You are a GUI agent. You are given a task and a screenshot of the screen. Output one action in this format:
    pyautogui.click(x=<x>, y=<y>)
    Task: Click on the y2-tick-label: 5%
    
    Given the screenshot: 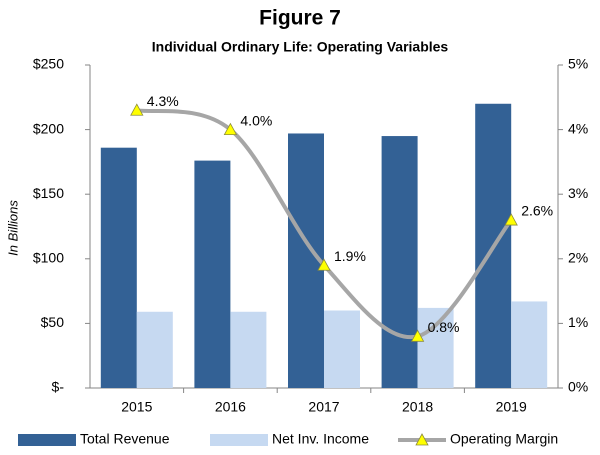 What is the action you would take?
    pyautogui.click(x=578, y=64)
    